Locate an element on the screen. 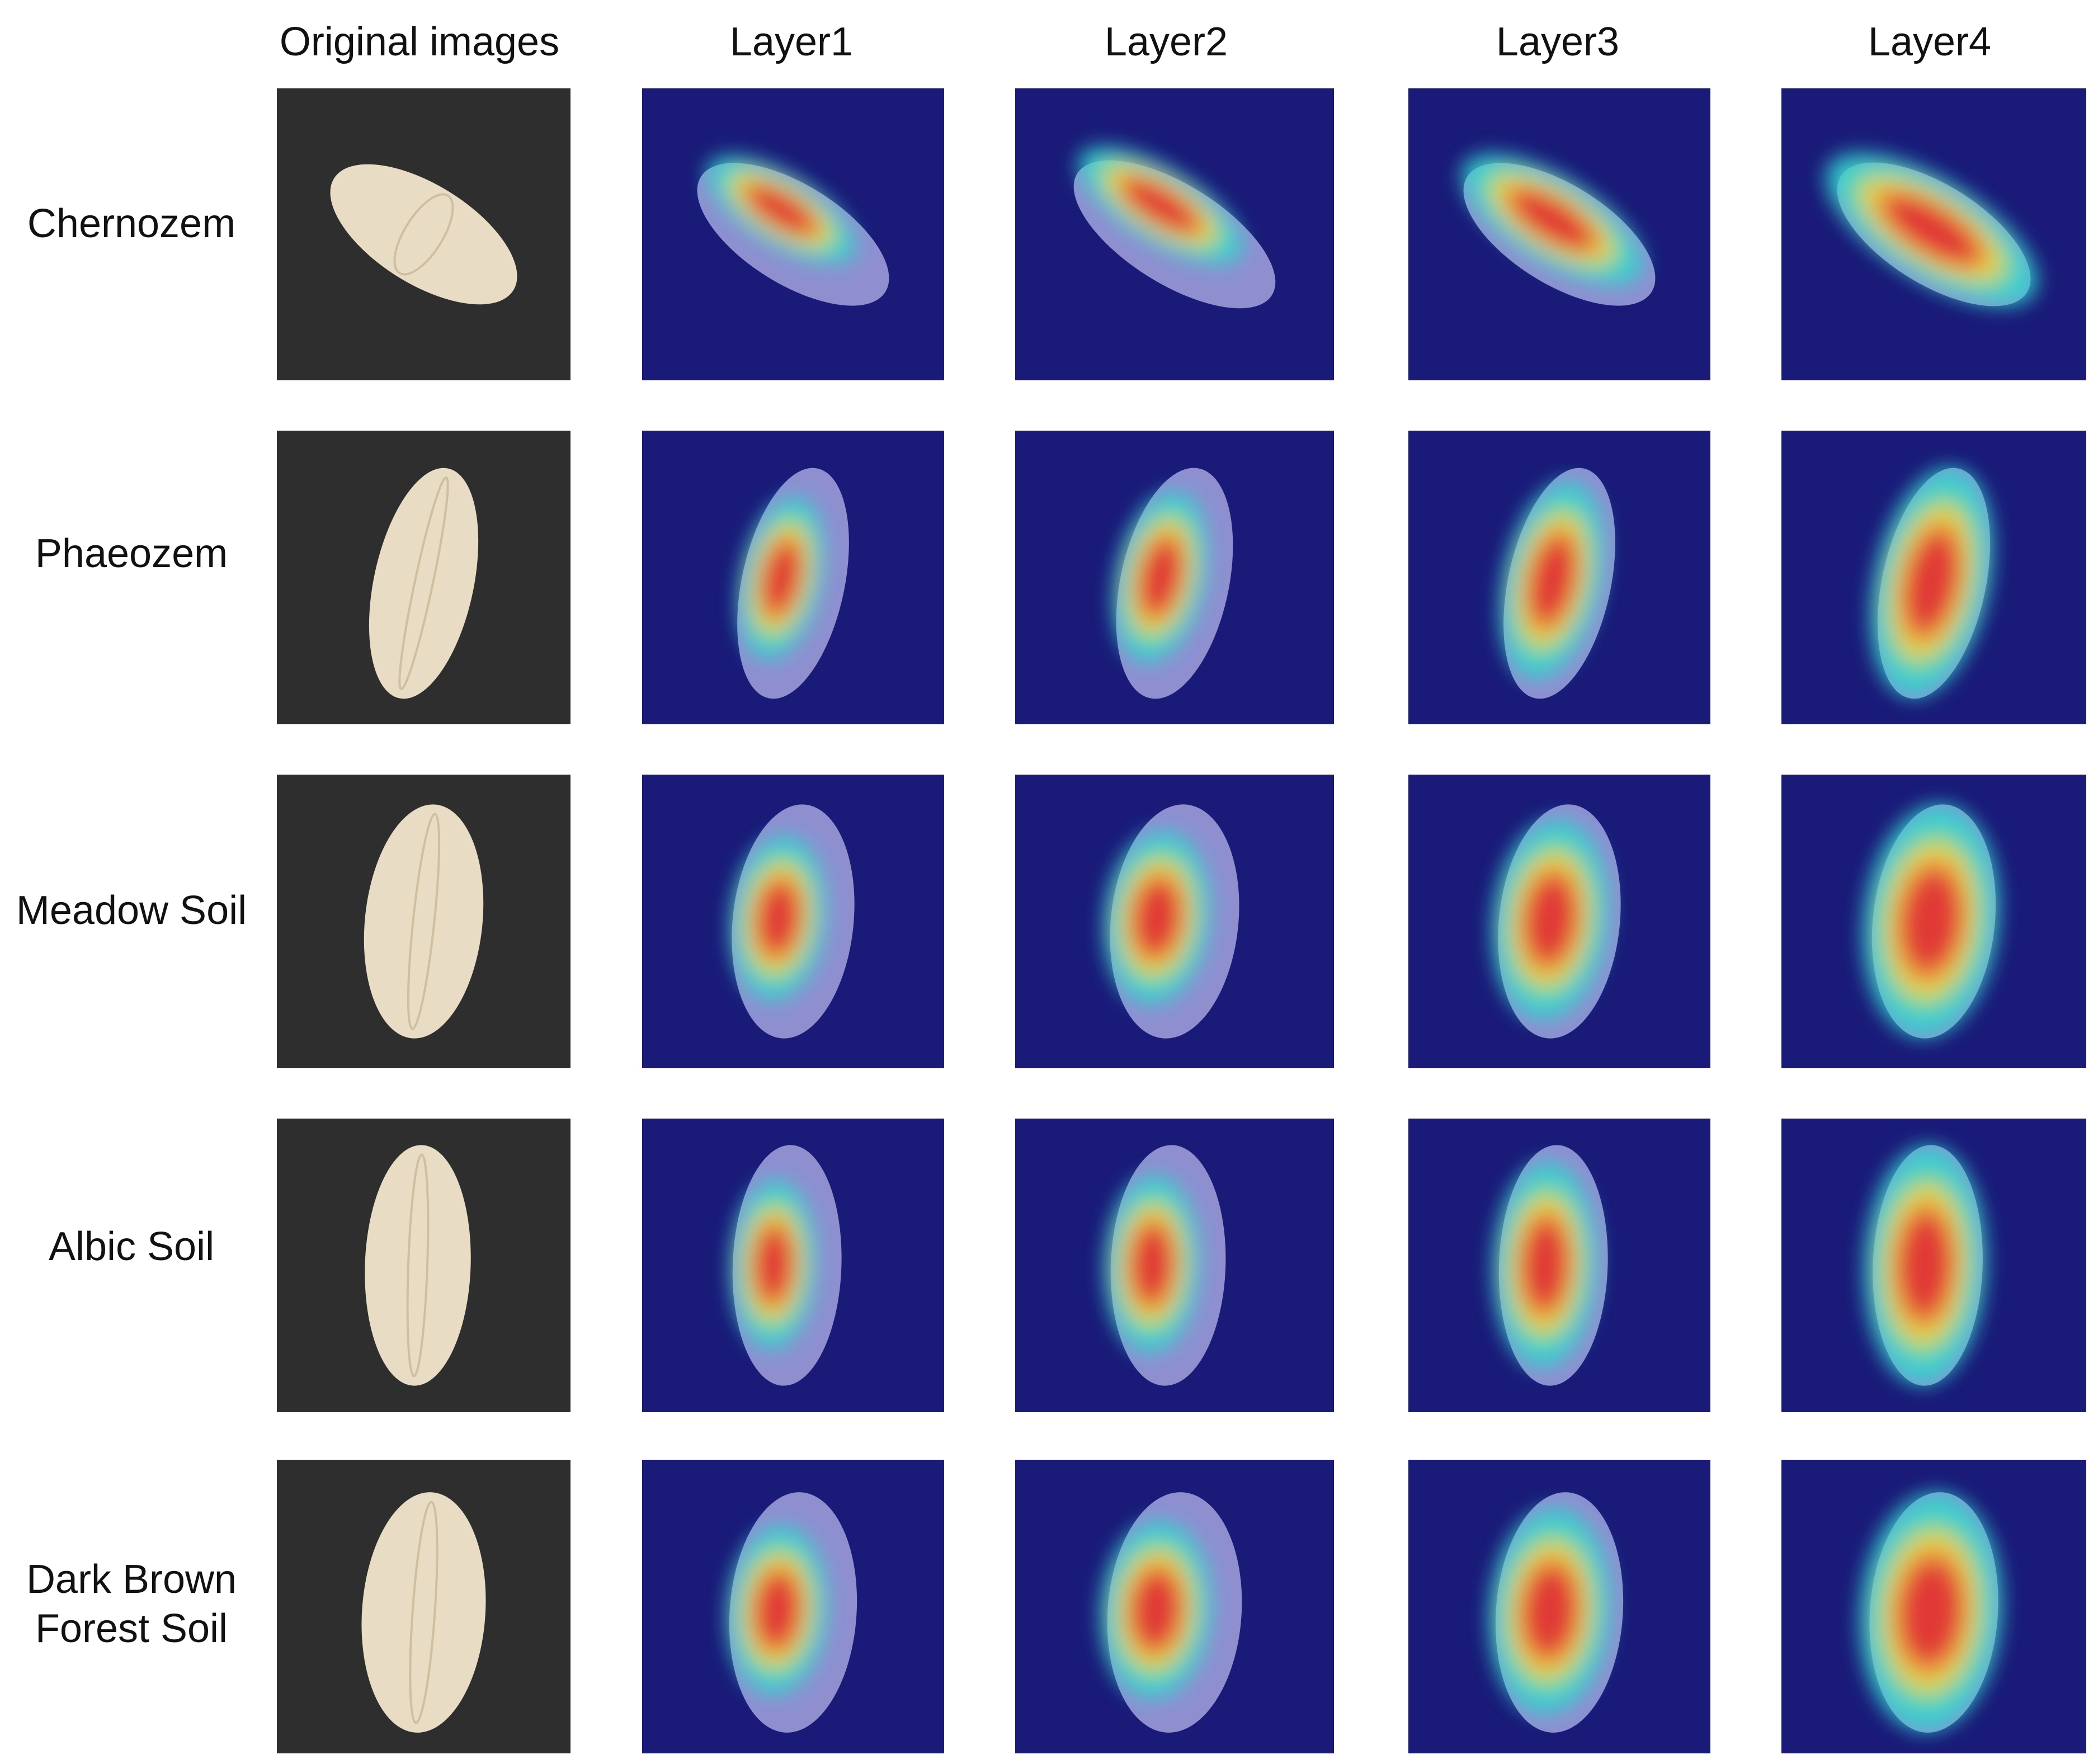 Image resolution: width=2098 pixels, height=1764 pixels. row-label-phaeozem: Phaeozem is located at coordinates (131, 553).